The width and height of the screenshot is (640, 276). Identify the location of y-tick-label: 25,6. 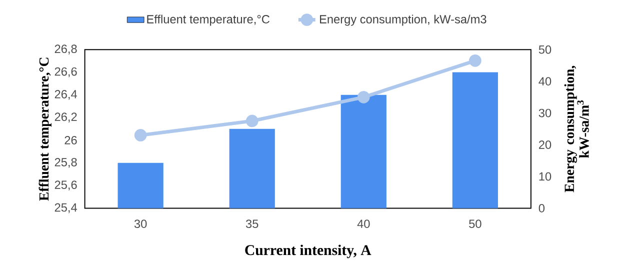
(65, 185).